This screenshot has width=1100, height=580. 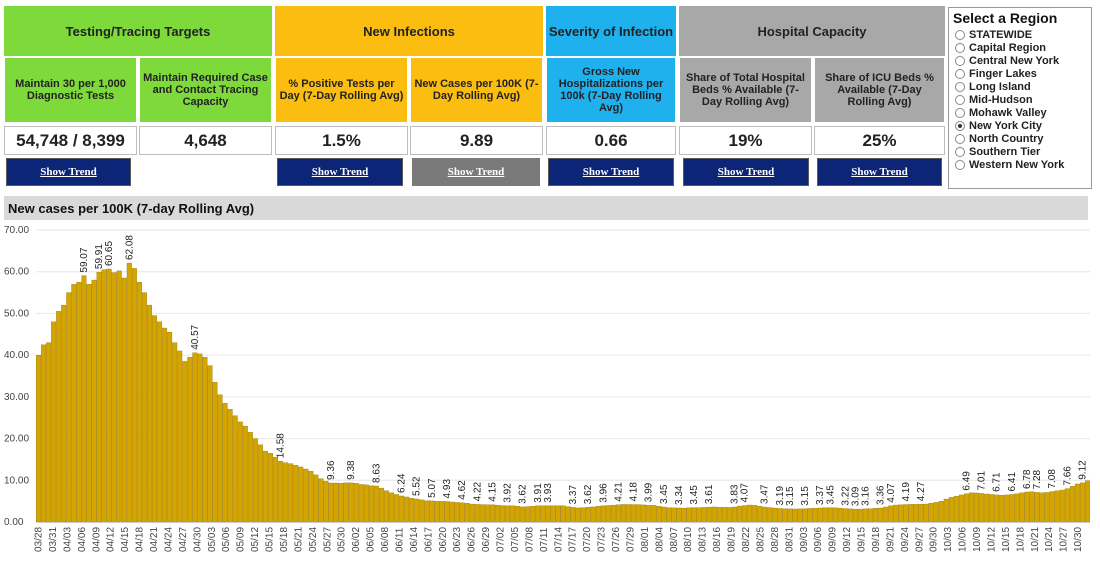 I want to click on region-option: Western New York, so click(x=1020, y=164).